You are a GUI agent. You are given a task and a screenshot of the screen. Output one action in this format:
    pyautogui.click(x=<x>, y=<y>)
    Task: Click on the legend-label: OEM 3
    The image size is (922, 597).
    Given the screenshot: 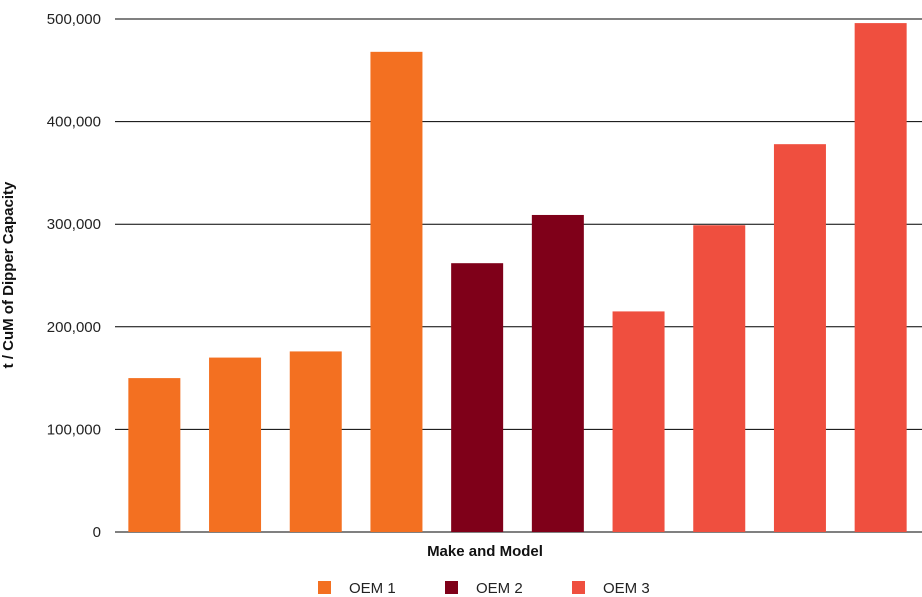 What is the action you would take?
    pyautogui.click(x=626, y=588)
    